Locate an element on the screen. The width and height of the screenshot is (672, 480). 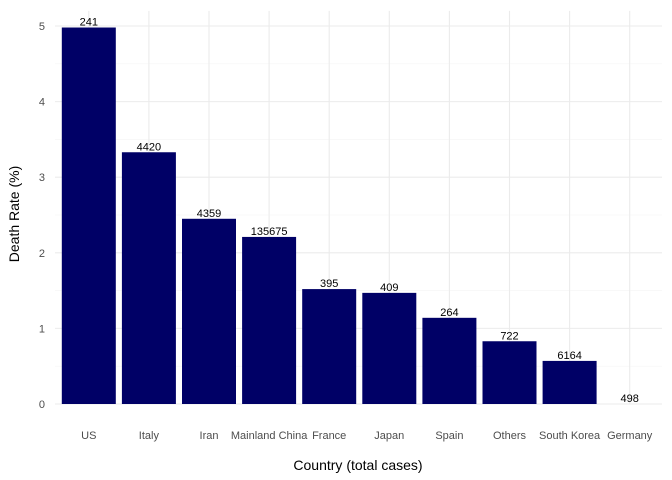
y-axis-title: Death Rate (%) is located at coordinates (14, 214).